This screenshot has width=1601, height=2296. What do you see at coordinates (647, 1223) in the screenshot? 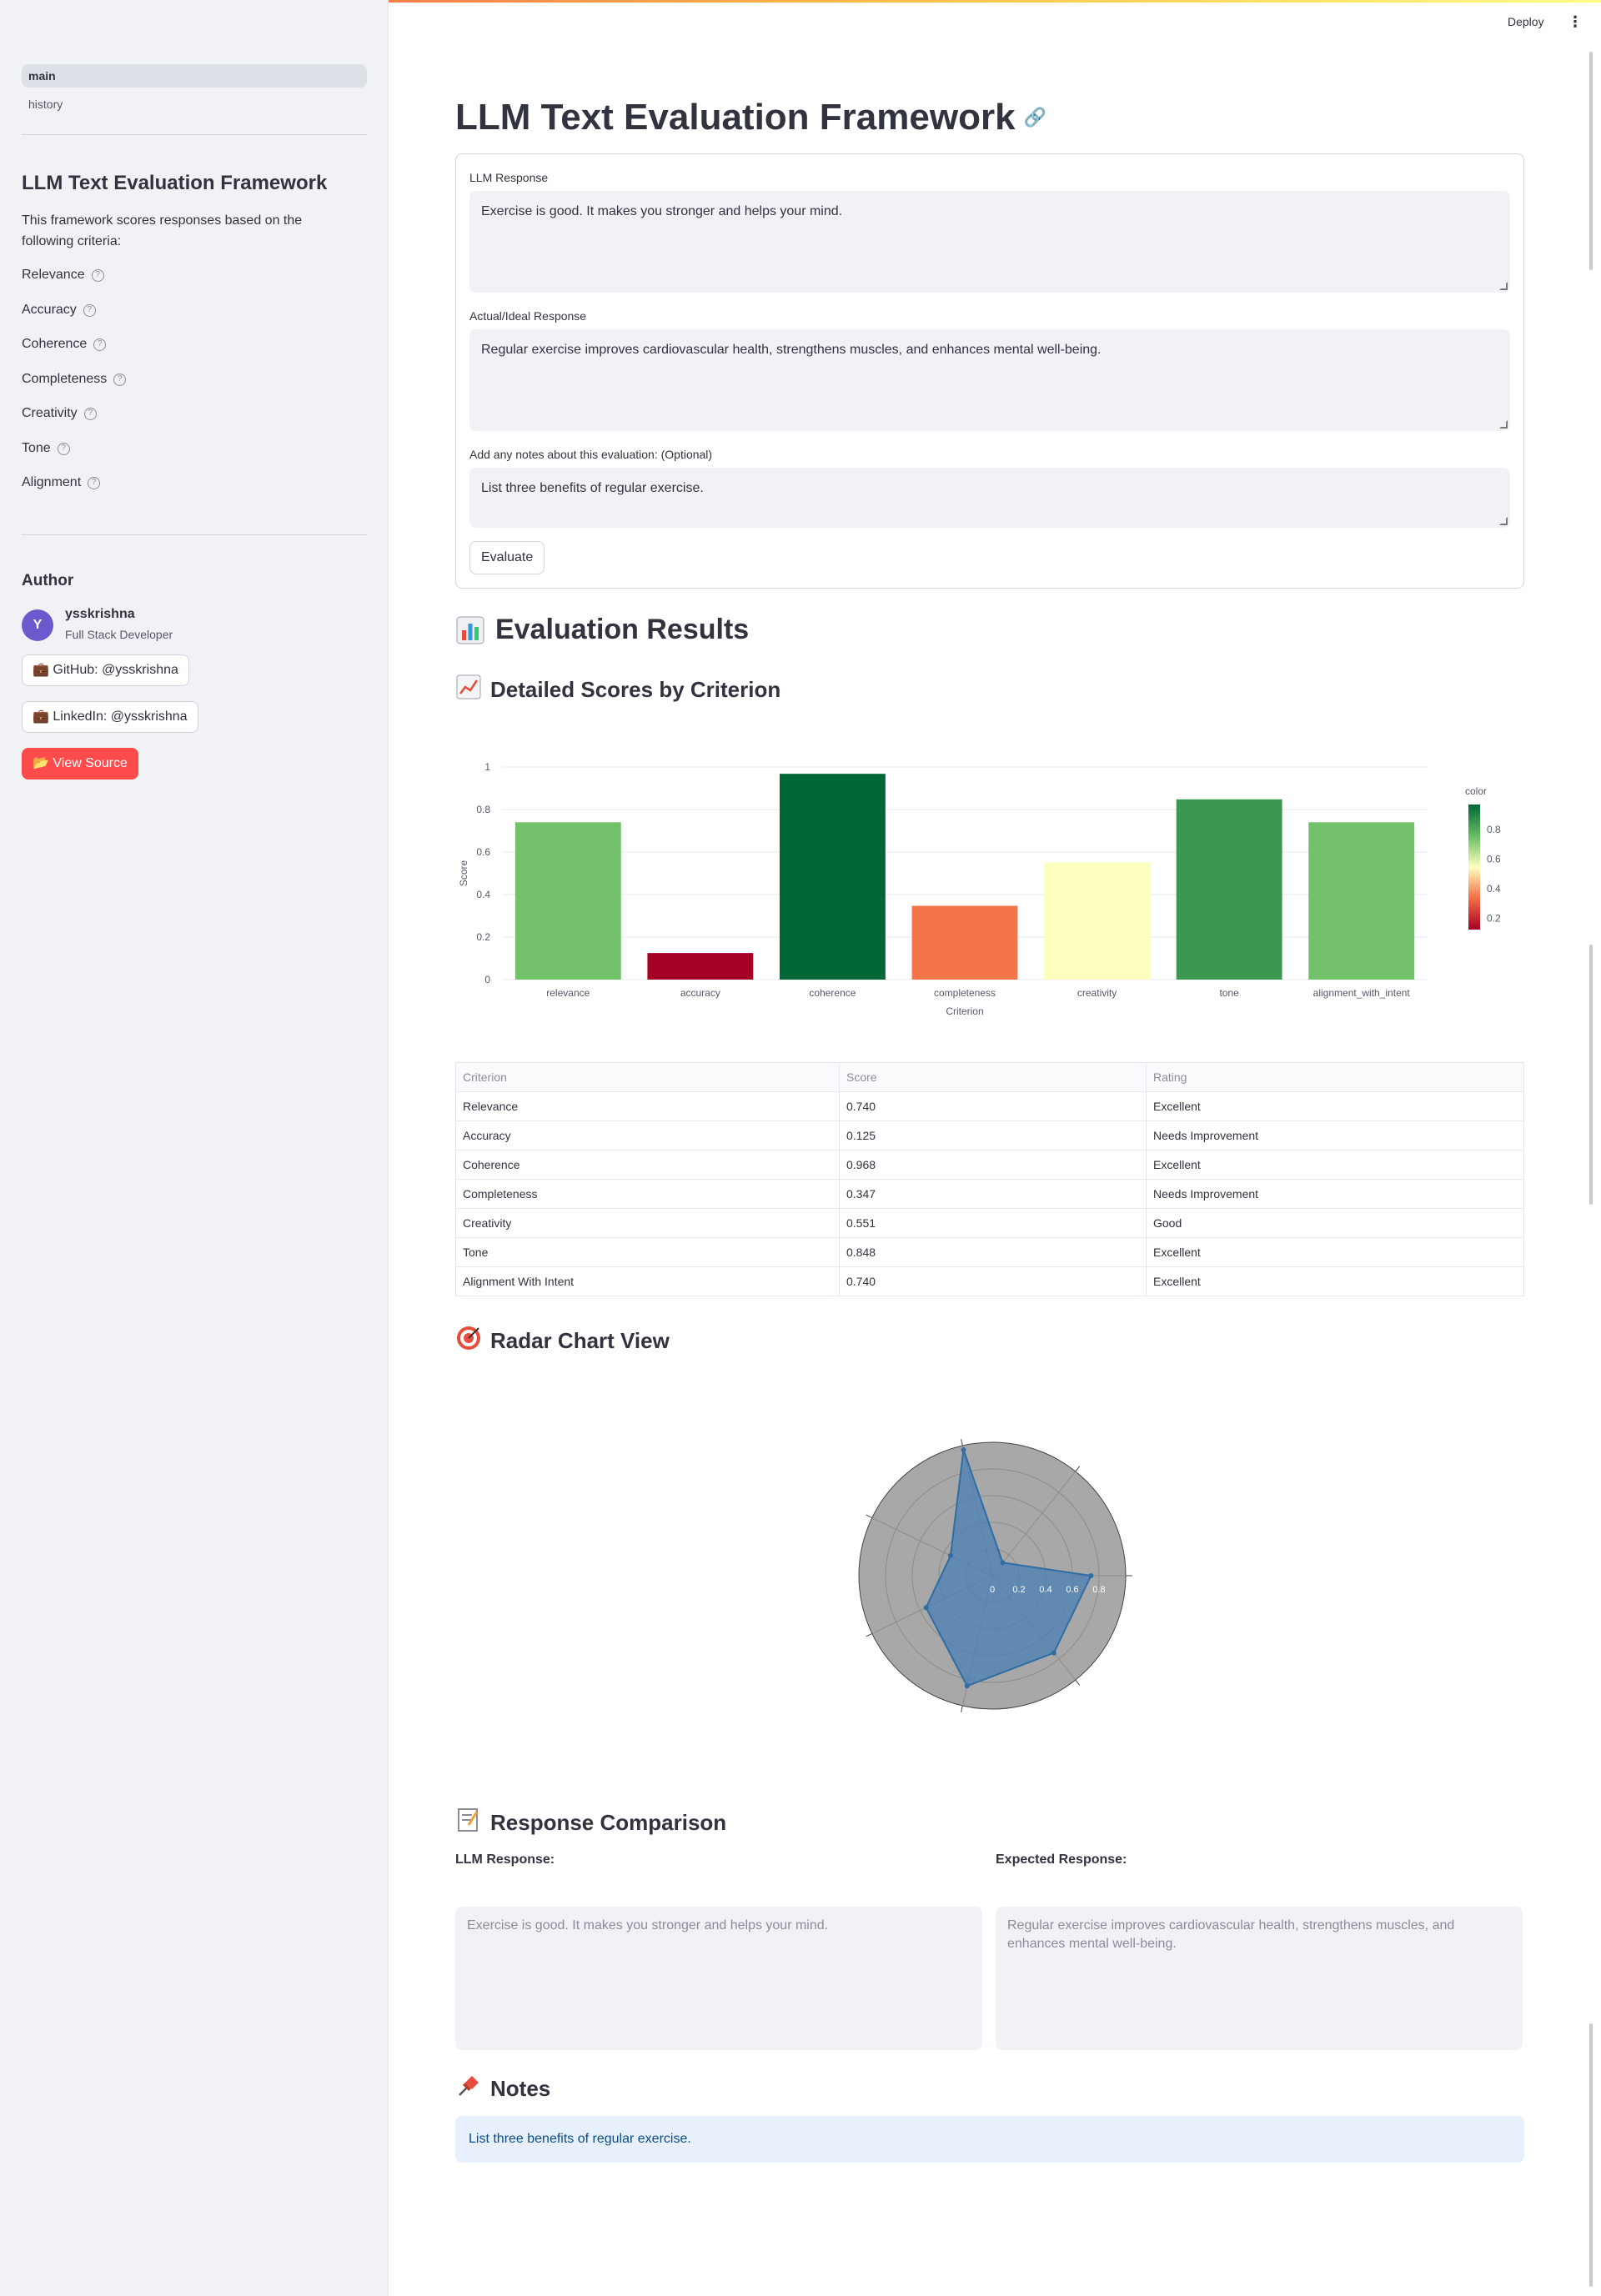
I see `table-cell: Creativity` at bounding box center [647, 1223].